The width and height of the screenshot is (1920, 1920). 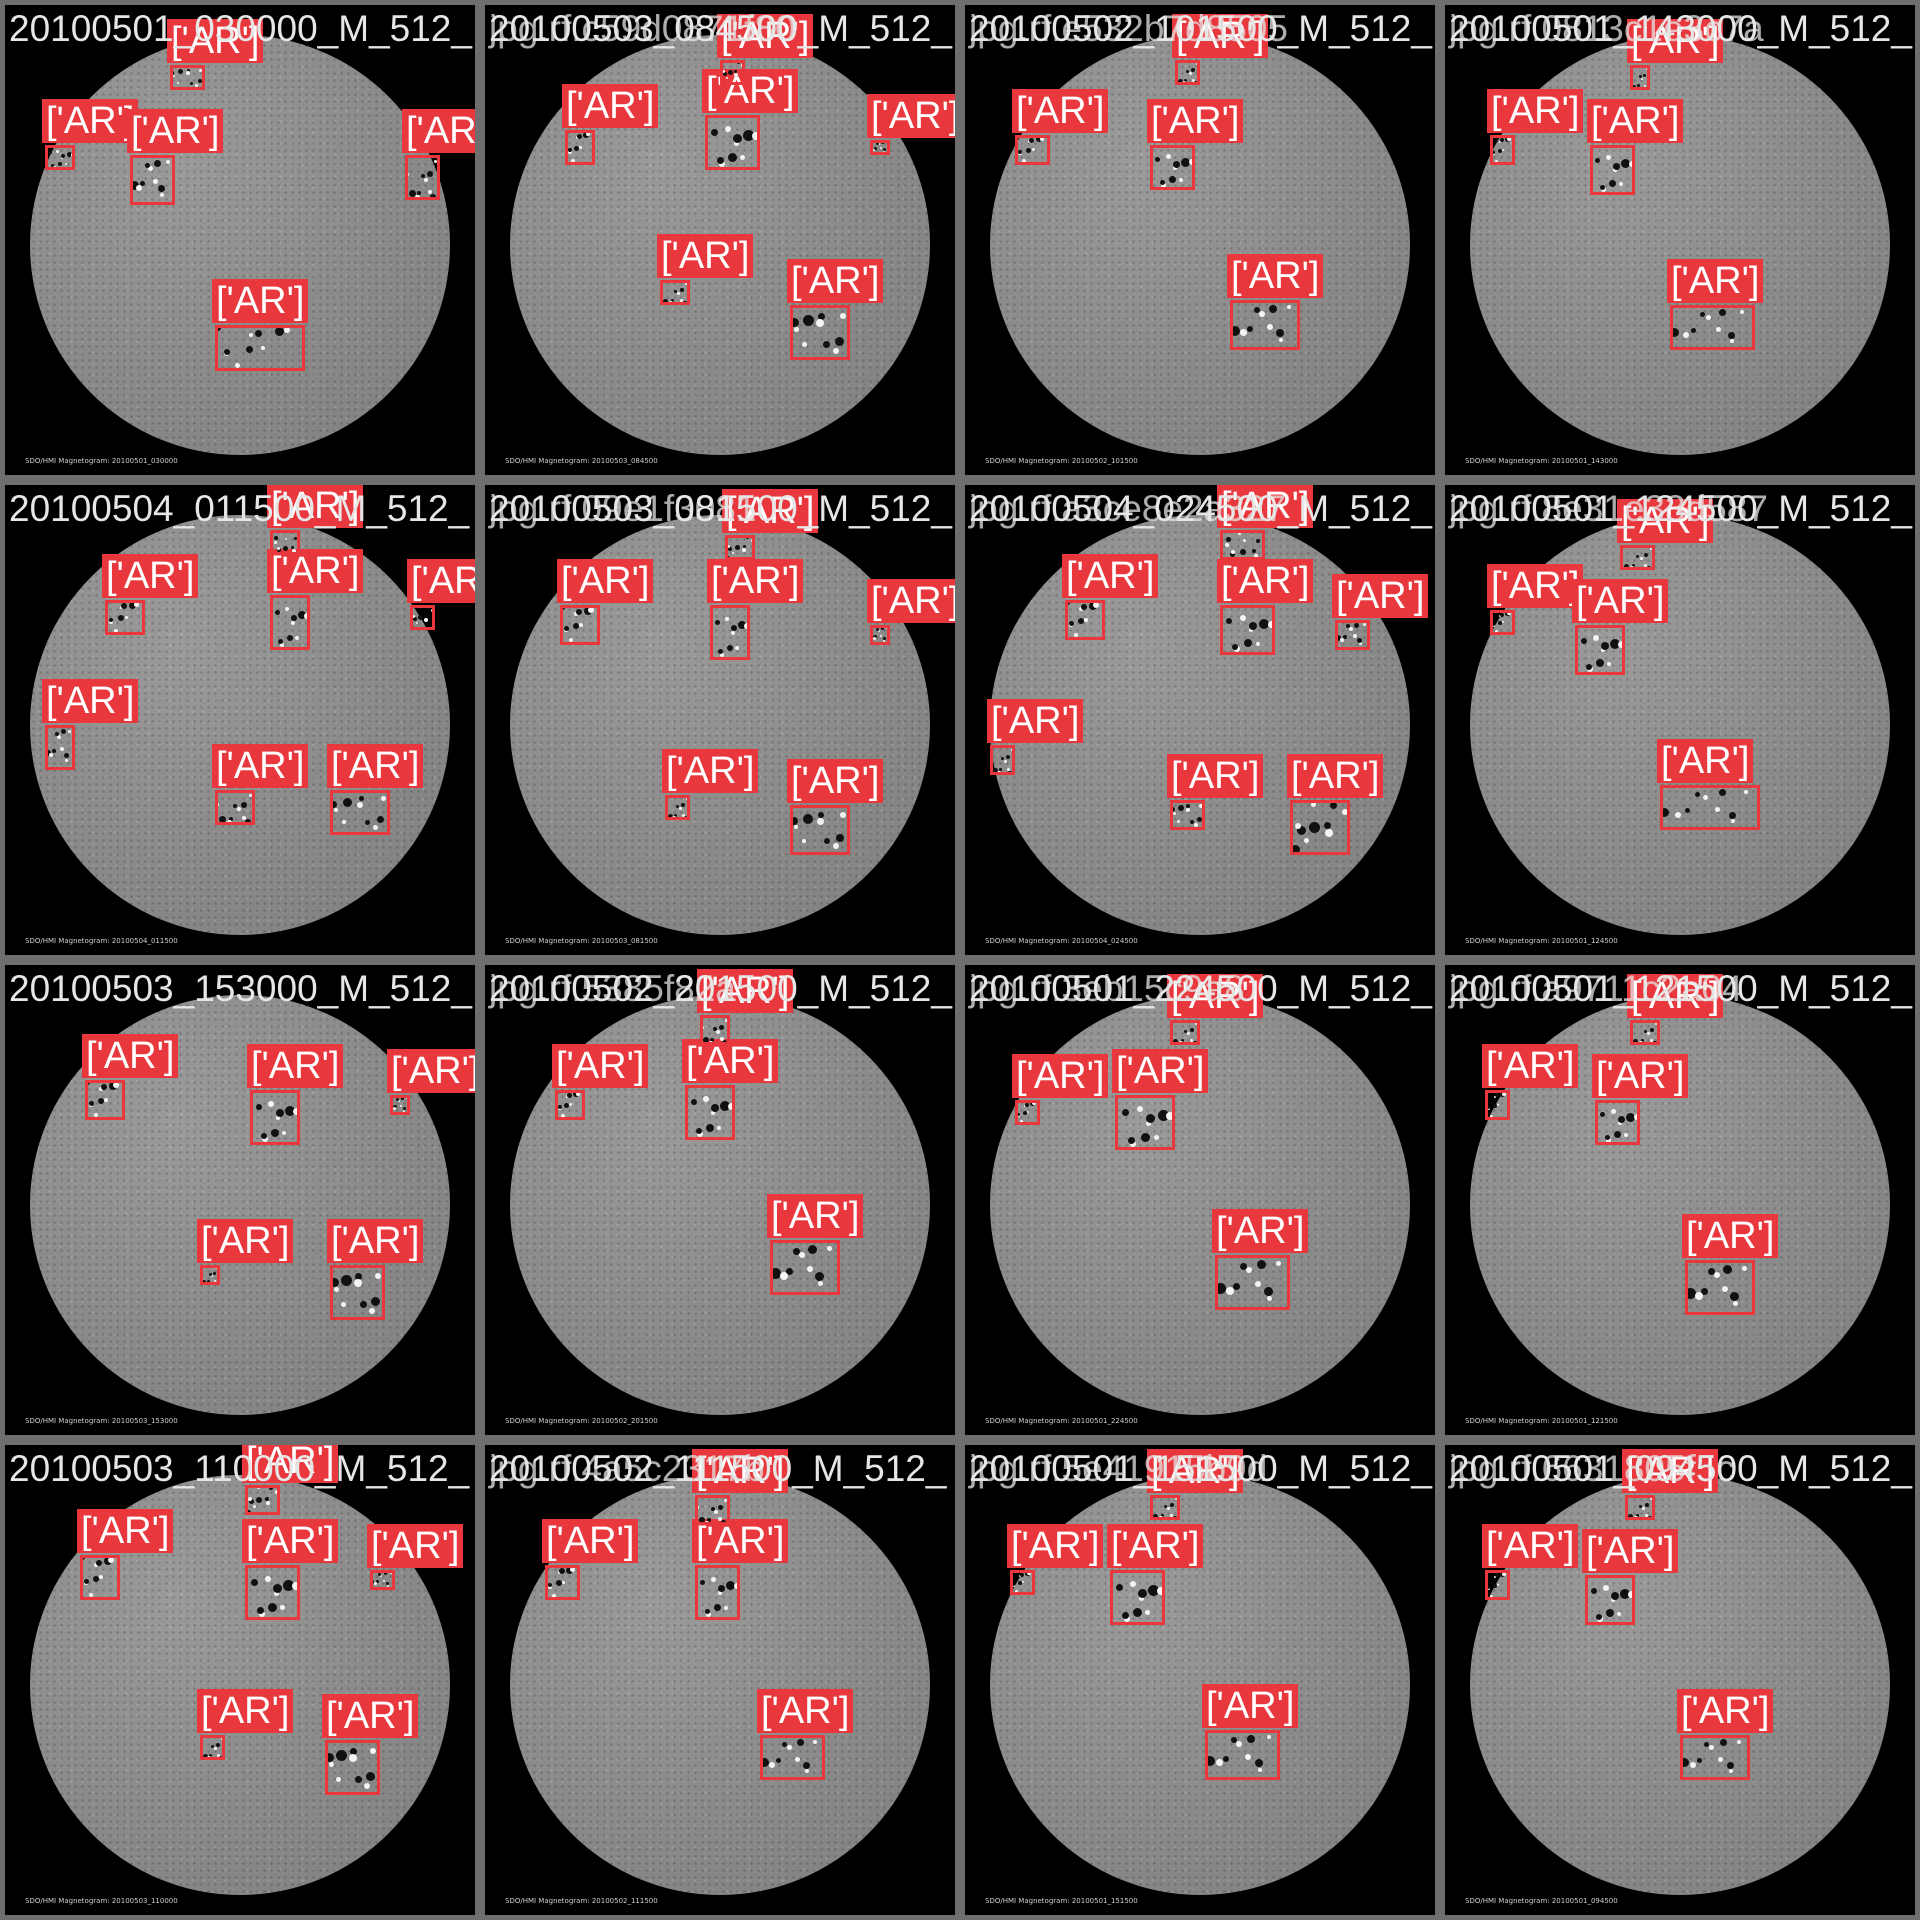 I want to click on instrument-caption: SDO/HMI Magnetogram: 20100501_121500, so click(x=1541, y=1421).